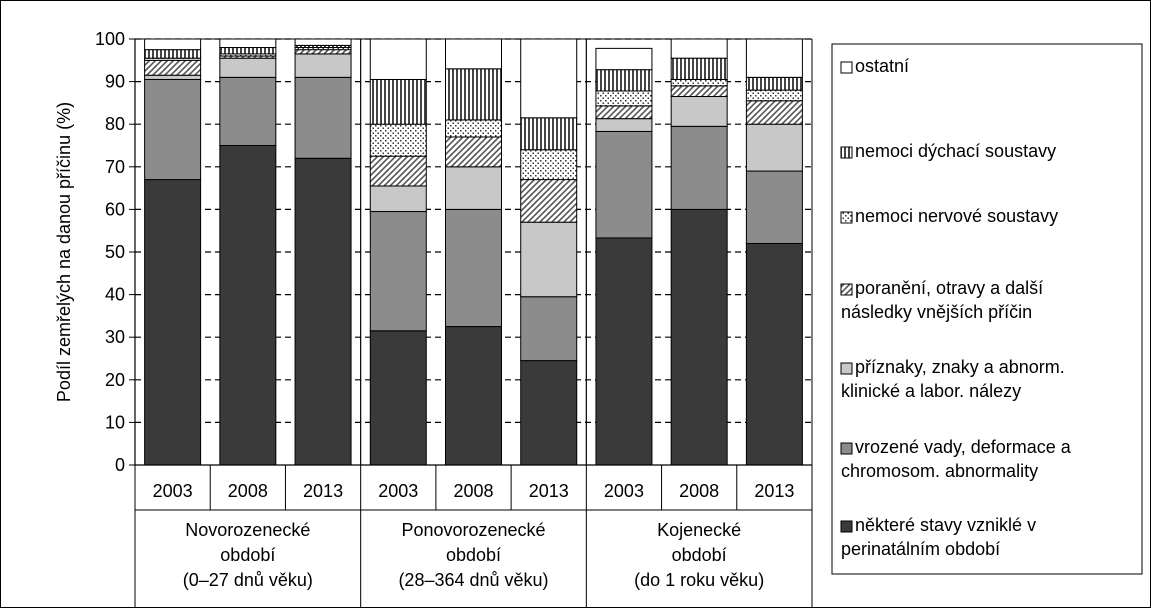 Image resolution: width=1151 pixels, height=613 pixels. What do you see at coordinates (115, 295) in the screenshot?
I see `y-tick-label: 40` at bounding box center [115, 295].